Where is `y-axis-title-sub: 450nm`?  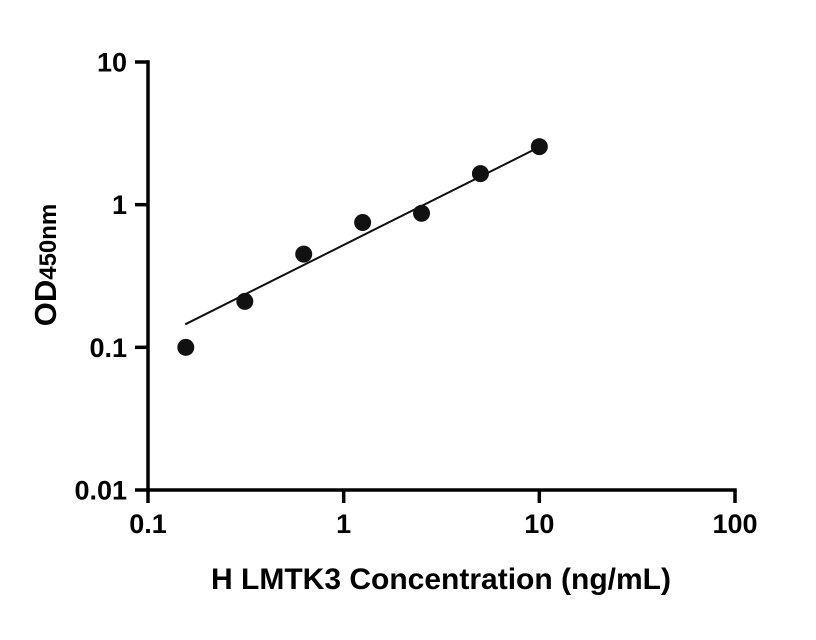
y-axis-title-sub: 450nm is located at coordinates (48, 241).